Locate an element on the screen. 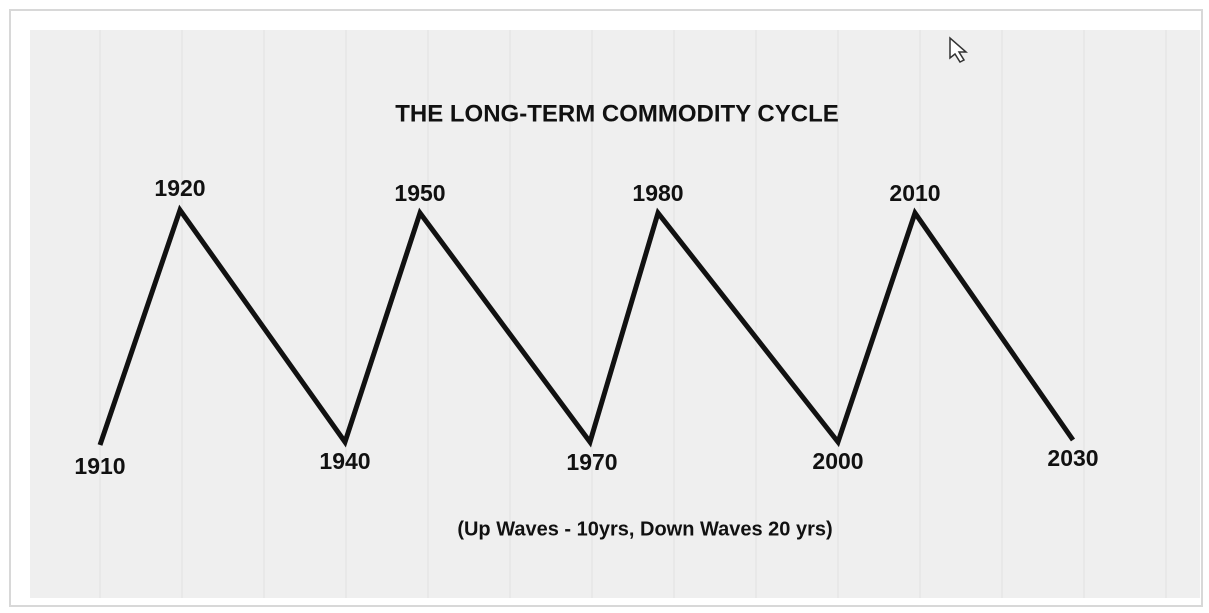  note: (Up Waves - 10yrs, Down Waves 20 yrs) is located at coordinates (644, 529).